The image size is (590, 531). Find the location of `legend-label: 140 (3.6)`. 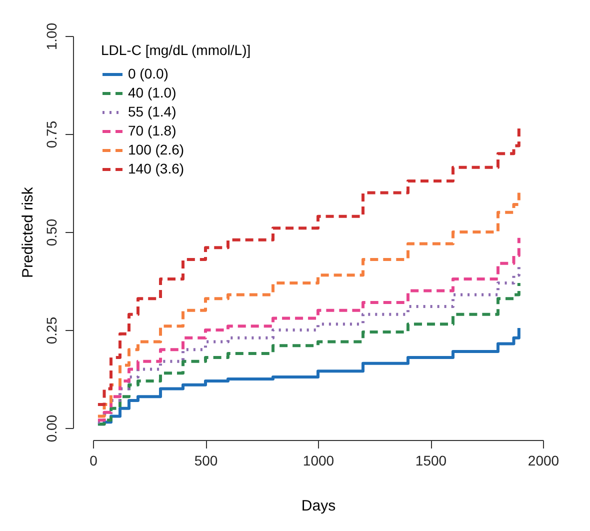

legend-label: 140 (3.6) is located at coordinates (156, 168).